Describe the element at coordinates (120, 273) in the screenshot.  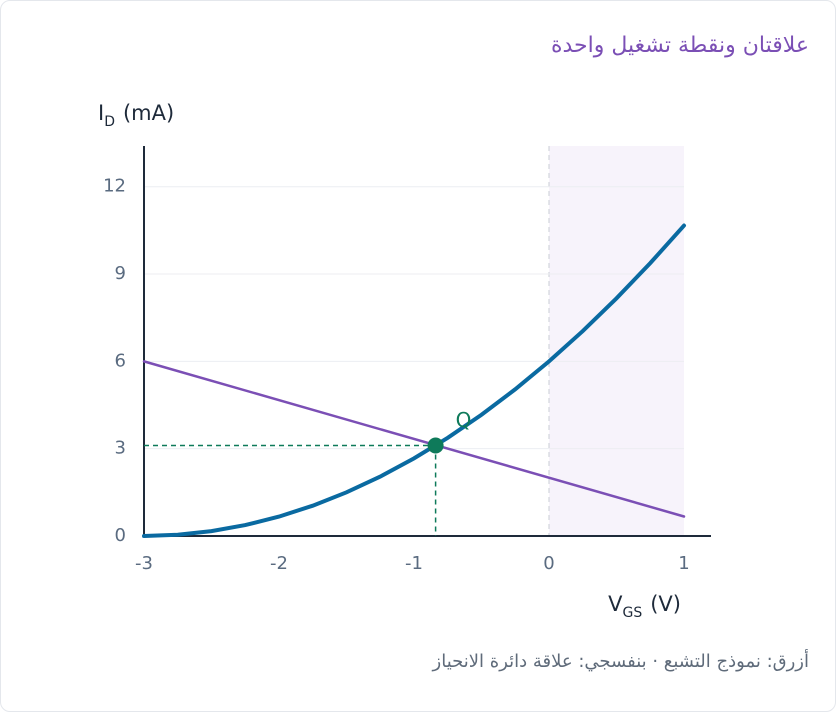
I see `y-tick-label: 9` at that location.